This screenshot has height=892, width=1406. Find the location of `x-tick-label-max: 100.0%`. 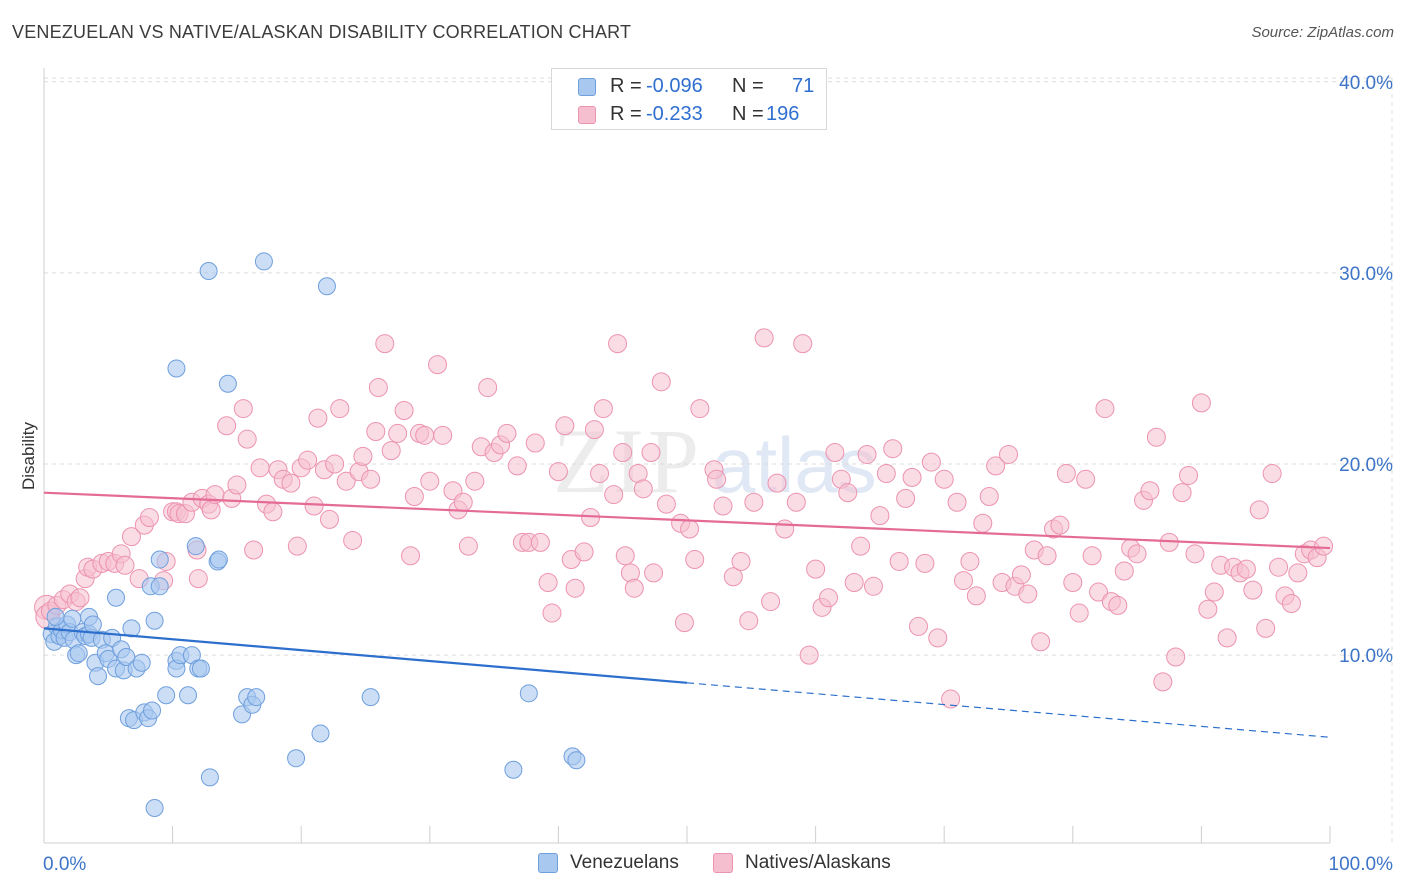

x-tick-label-max: 100.0% is located at coordinates (1361, 864).